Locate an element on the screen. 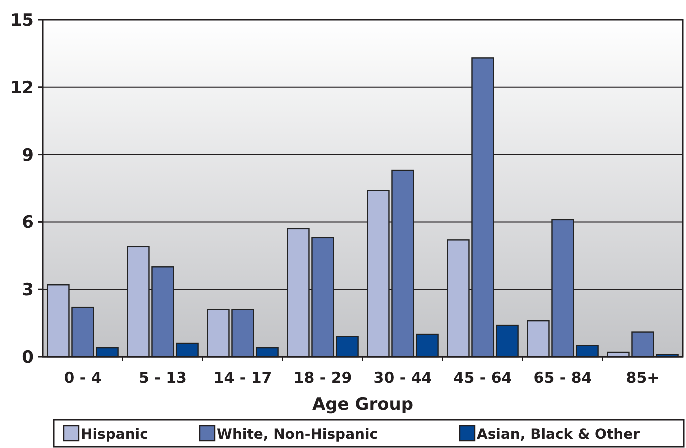 The image size is (686, 448). x-axis-title: Age Group is located at coordinates (363, 405).